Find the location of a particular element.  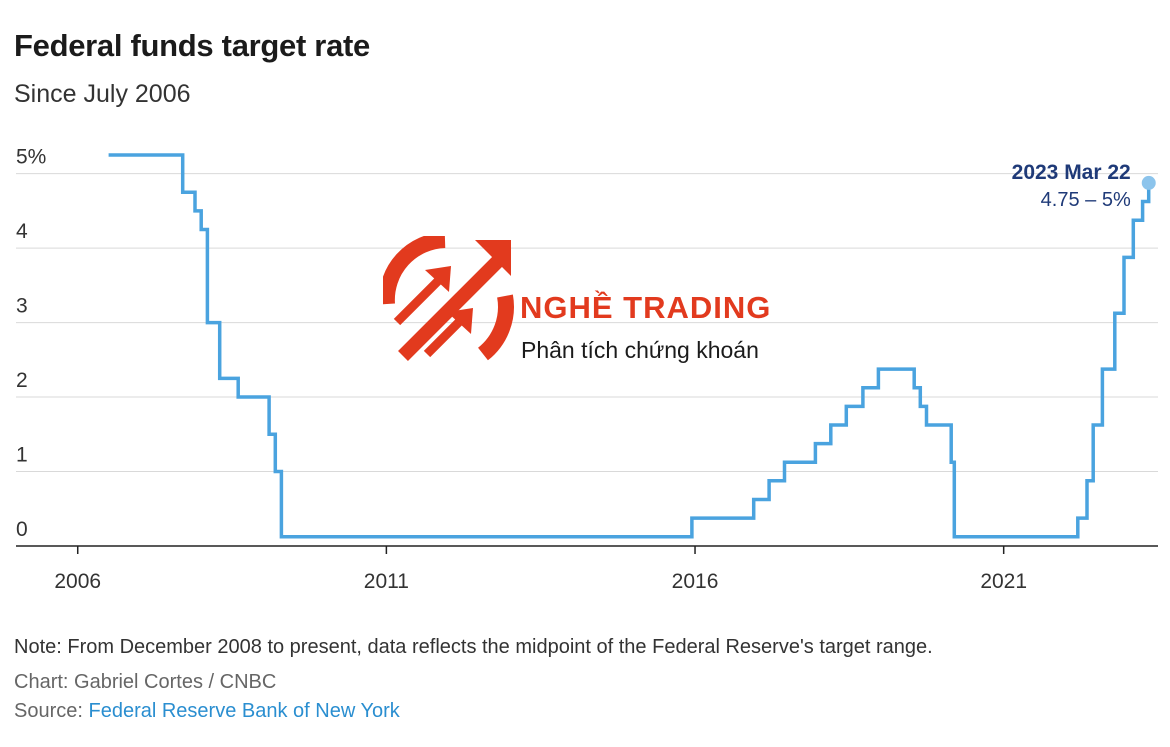

y-tick-label: 1 is located at coordinates (22, 455).